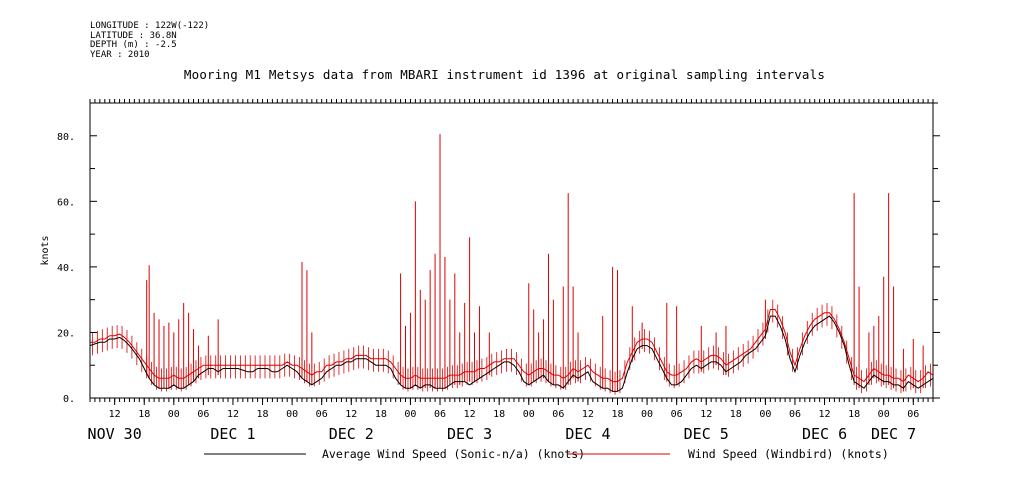 Image resolution: width=1009 pixels, height=504 pixels. I want to click on y-tick-label: 0., so click(69, 399).